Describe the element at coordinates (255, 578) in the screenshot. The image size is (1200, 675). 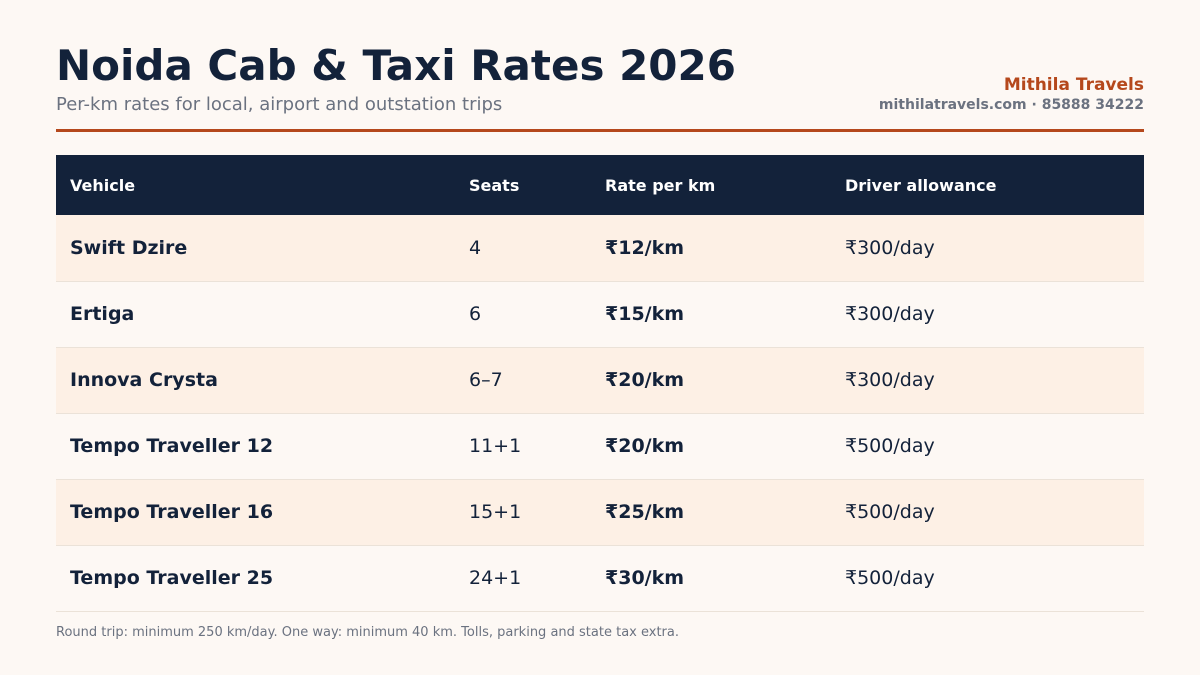
I see `vehicle-cell: Tempo Traveller 25` at that location.